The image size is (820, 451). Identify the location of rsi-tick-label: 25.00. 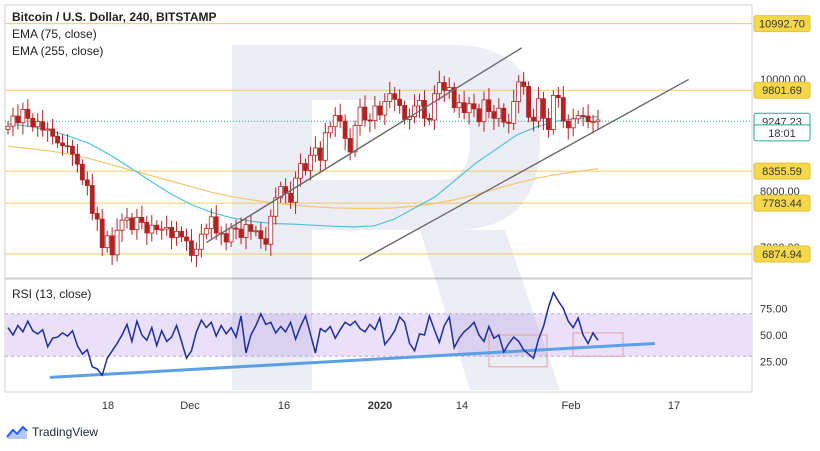
(774, 363).